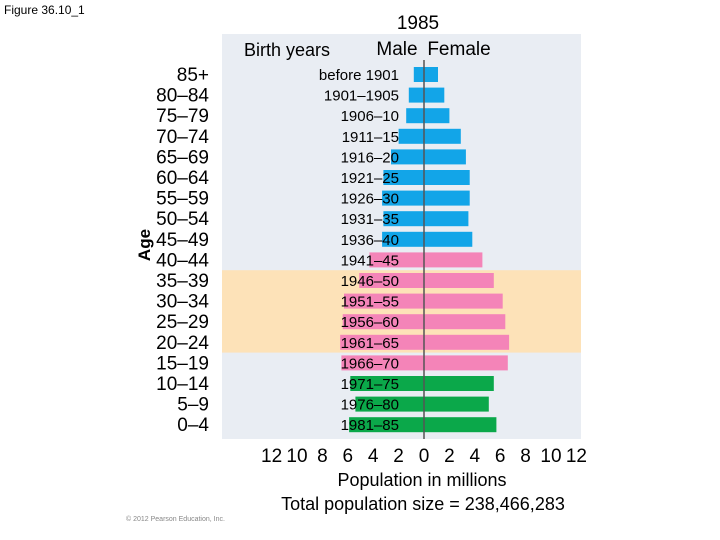 This screenshot has height=540, width=720. What do you see at coordinates (175, 519) in the screenshot?
I see `copyright-notice: © 2012 Pearson Education, Inc.` at bounding box center [175, 519].